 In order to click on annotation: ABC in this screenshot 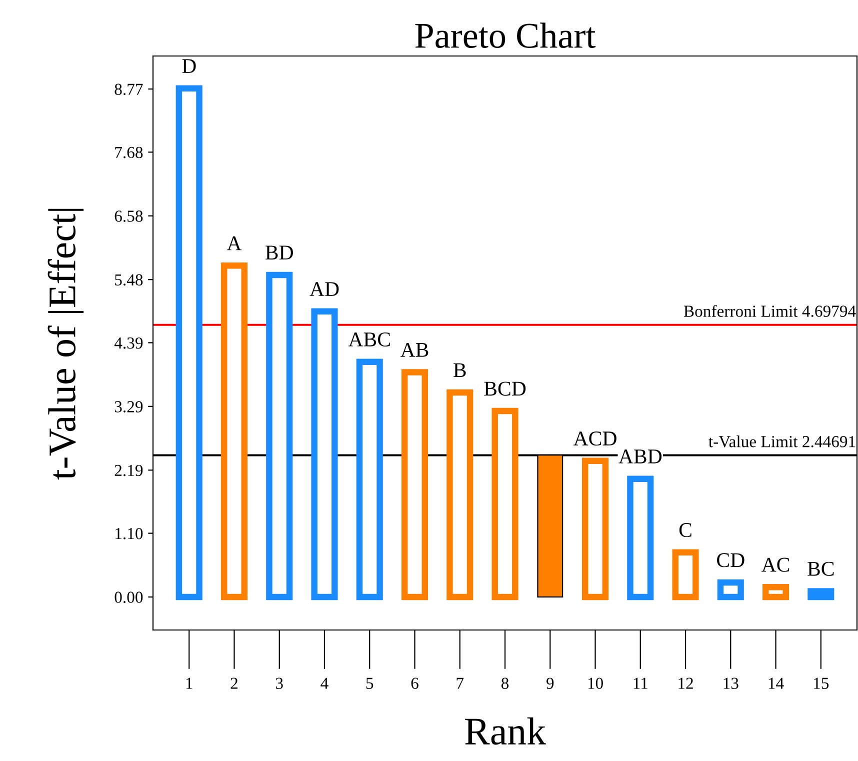, I will do `click(369, 339)`.